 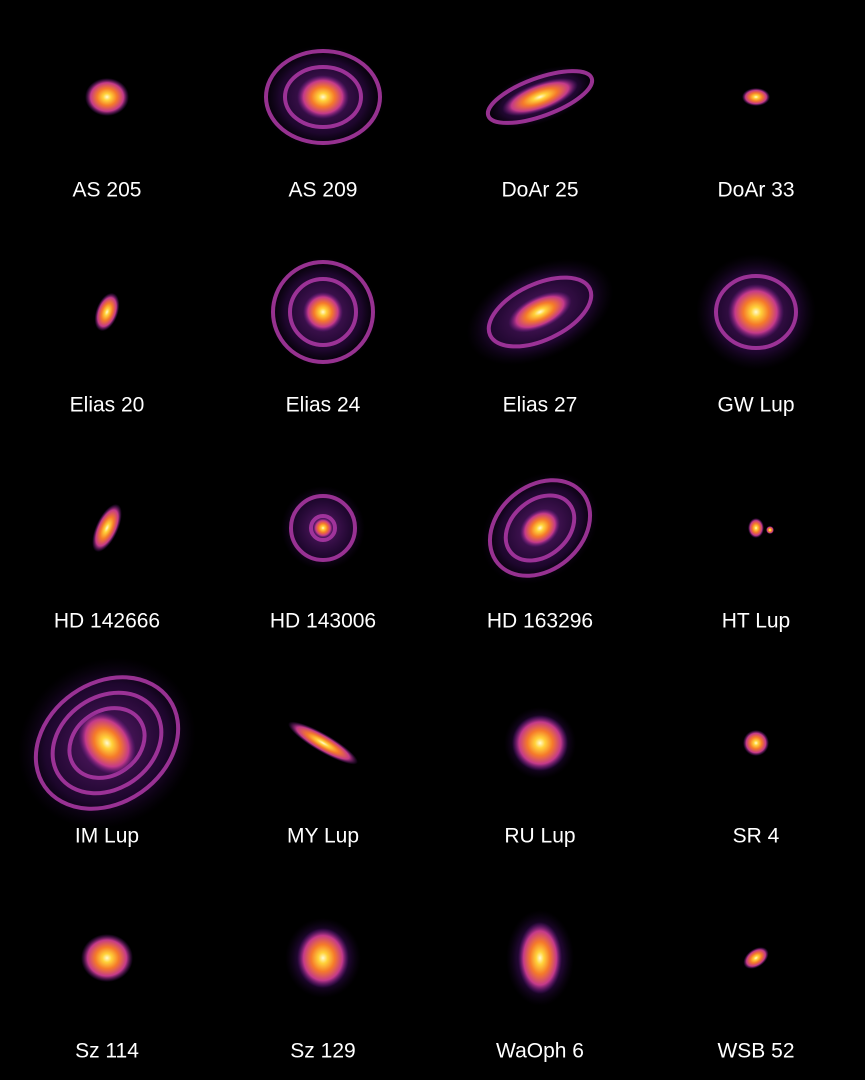 I want to click on disk-label: RU Lup, so click(x=539, y=836).